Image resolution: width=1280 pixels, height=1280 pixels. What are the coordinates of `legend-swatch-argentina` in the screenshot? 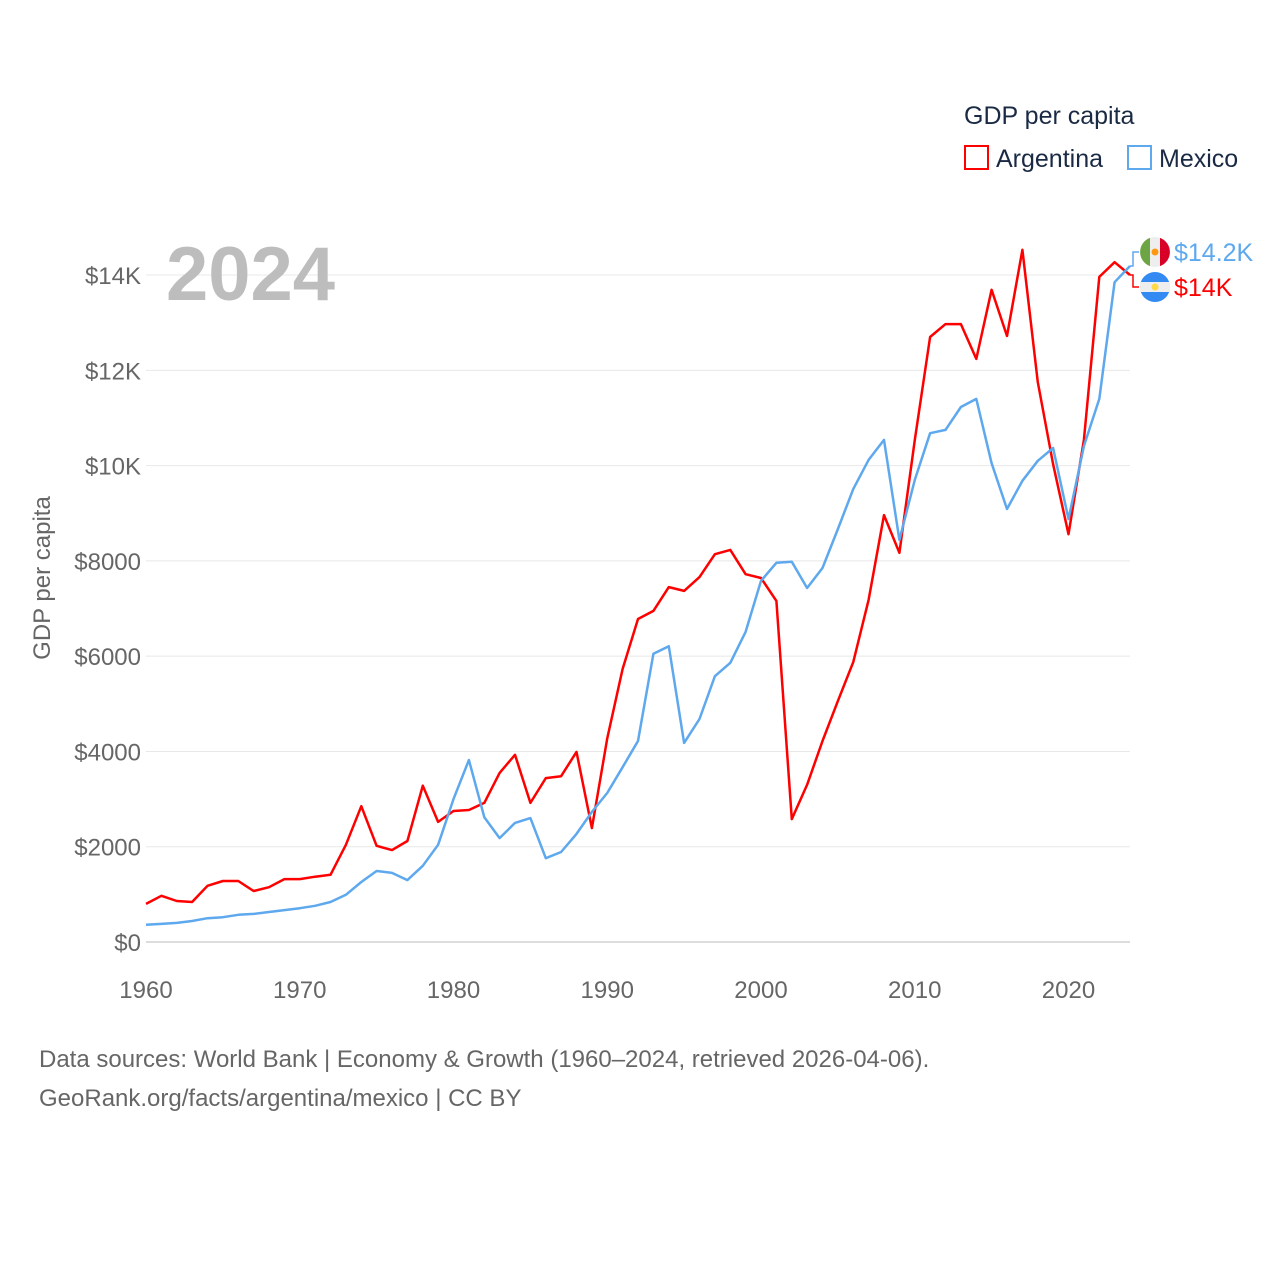 It's located at (976, 157).